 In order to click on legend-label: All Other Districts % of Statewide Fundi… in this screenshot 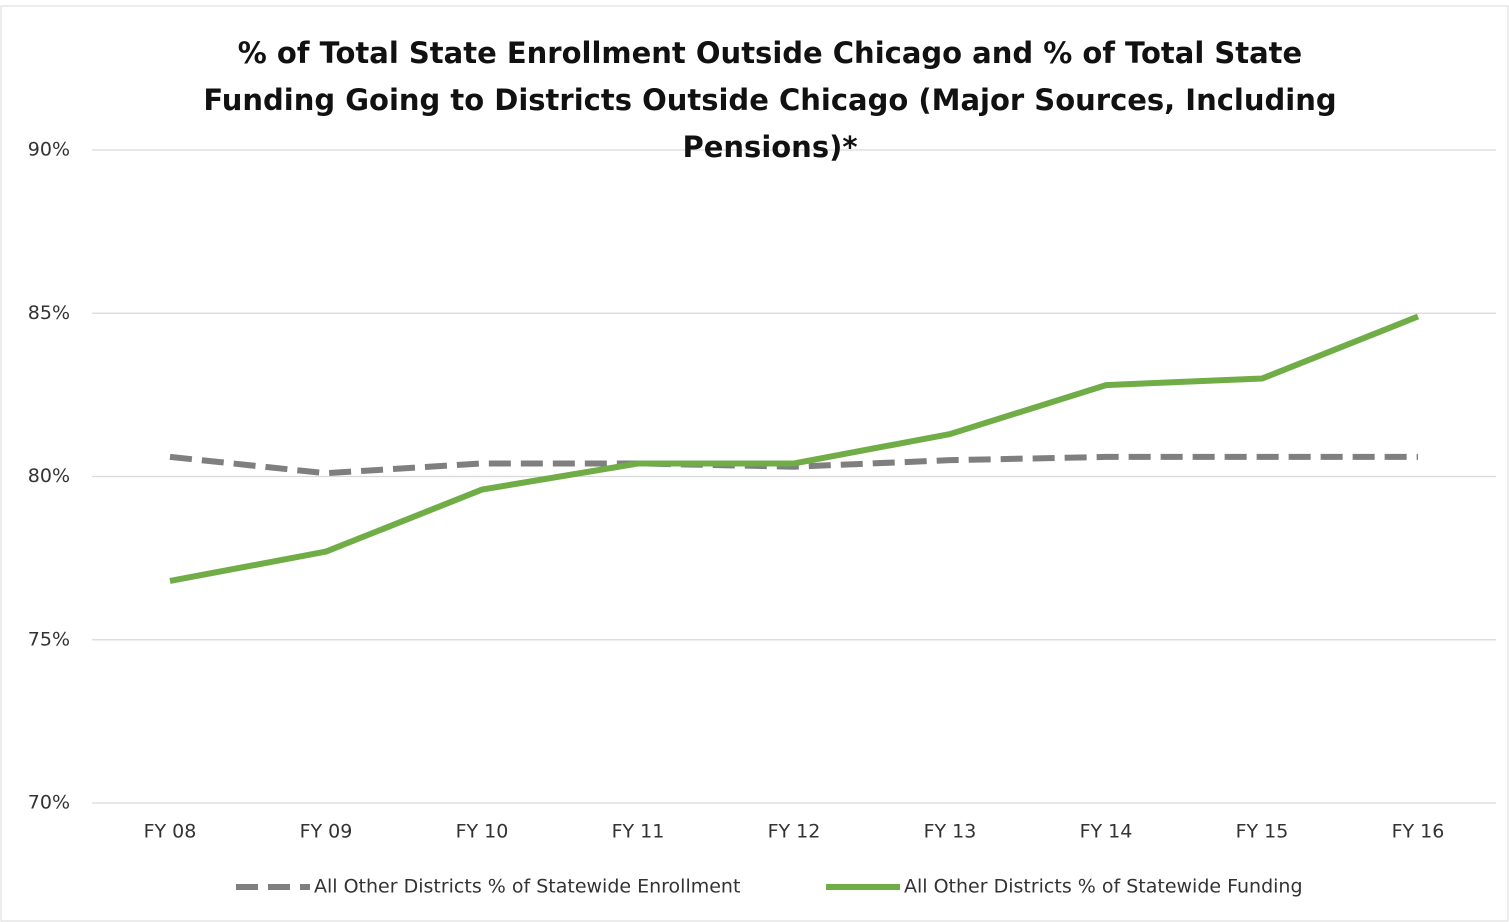, I will do `click(1103, 887)`.